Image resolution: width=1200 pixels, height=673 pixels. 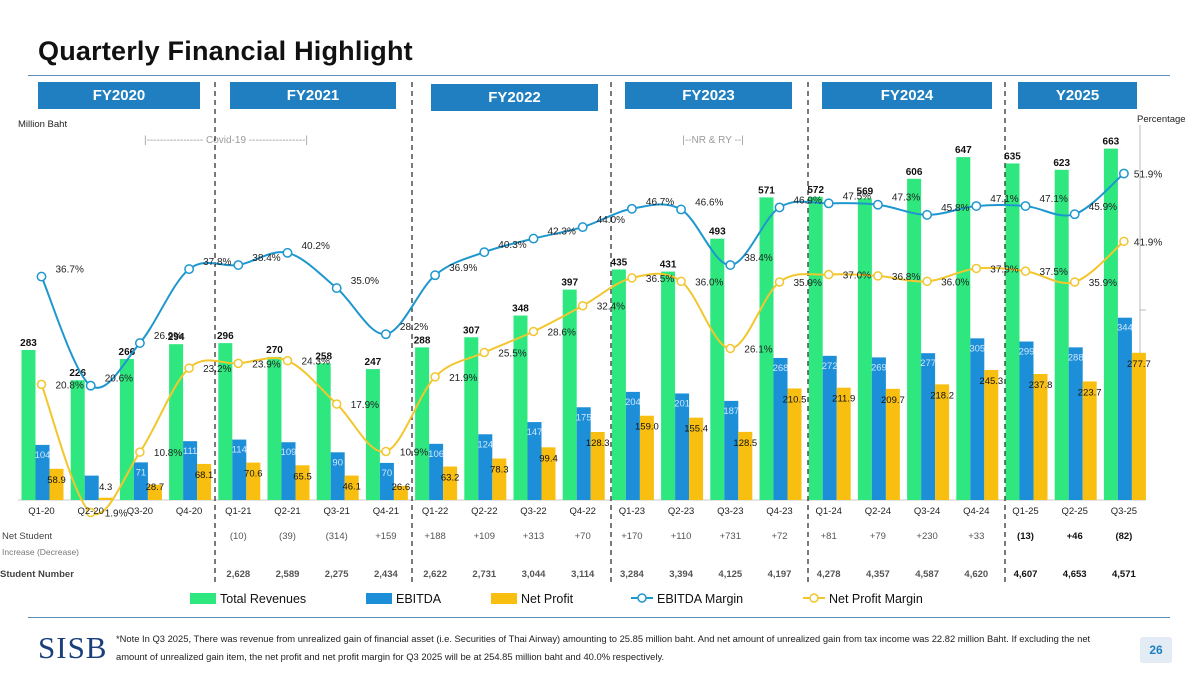 What do you see at coordinates (1004, 269) in the screenshot?
I see `net-profit-margin-label: 37.9%` at bounding box center [1004, 269].